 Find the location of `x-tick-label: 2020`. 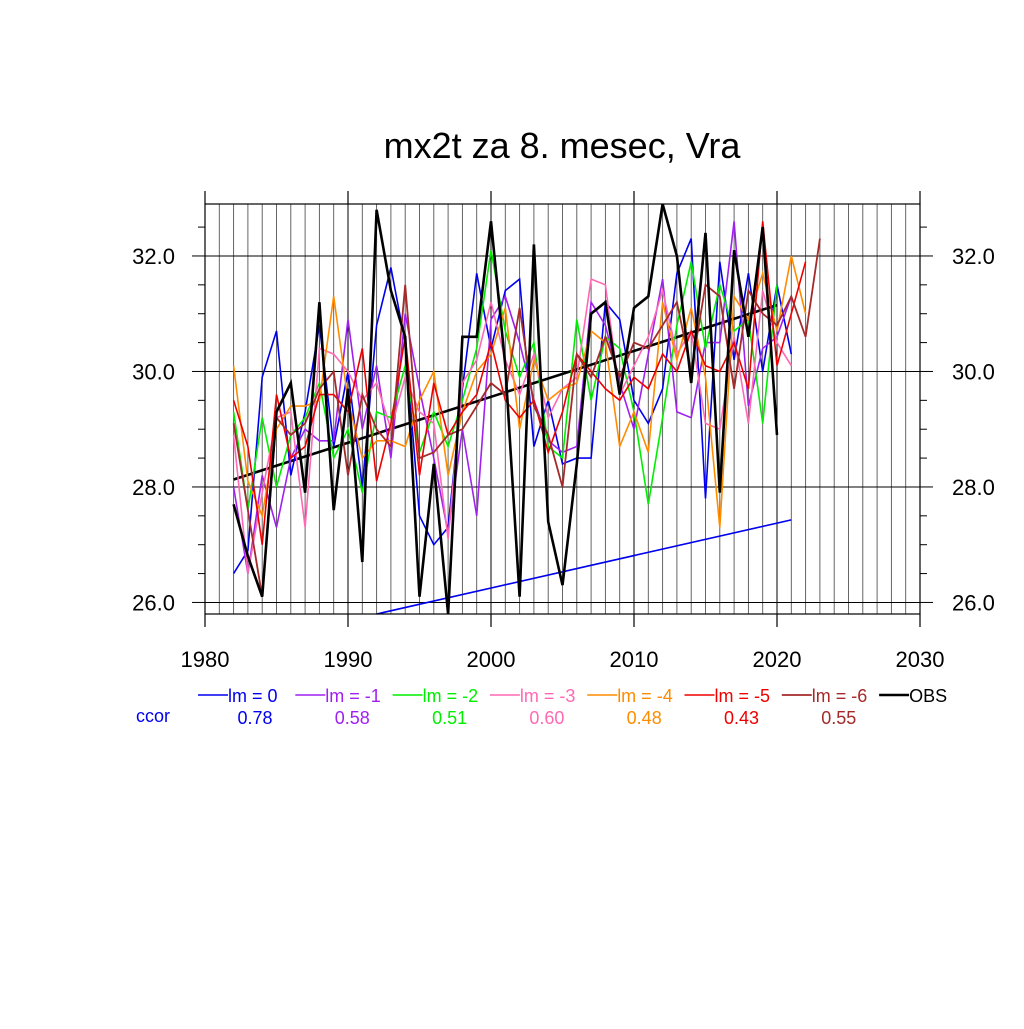

x-tick-label: 2020 is located at coordinates (777, 659).